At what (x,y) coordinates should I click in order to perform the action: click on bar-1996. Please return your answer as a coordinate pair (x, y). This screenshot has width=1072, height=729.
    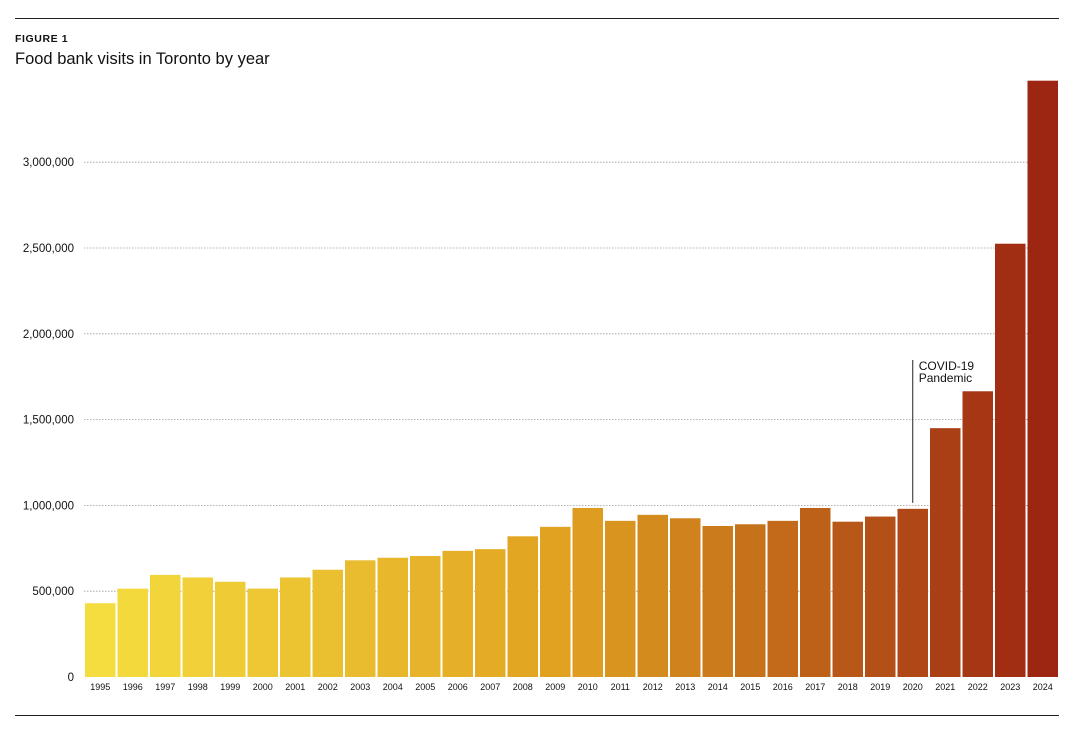
    Looking at the image, I should click on (132, 632).